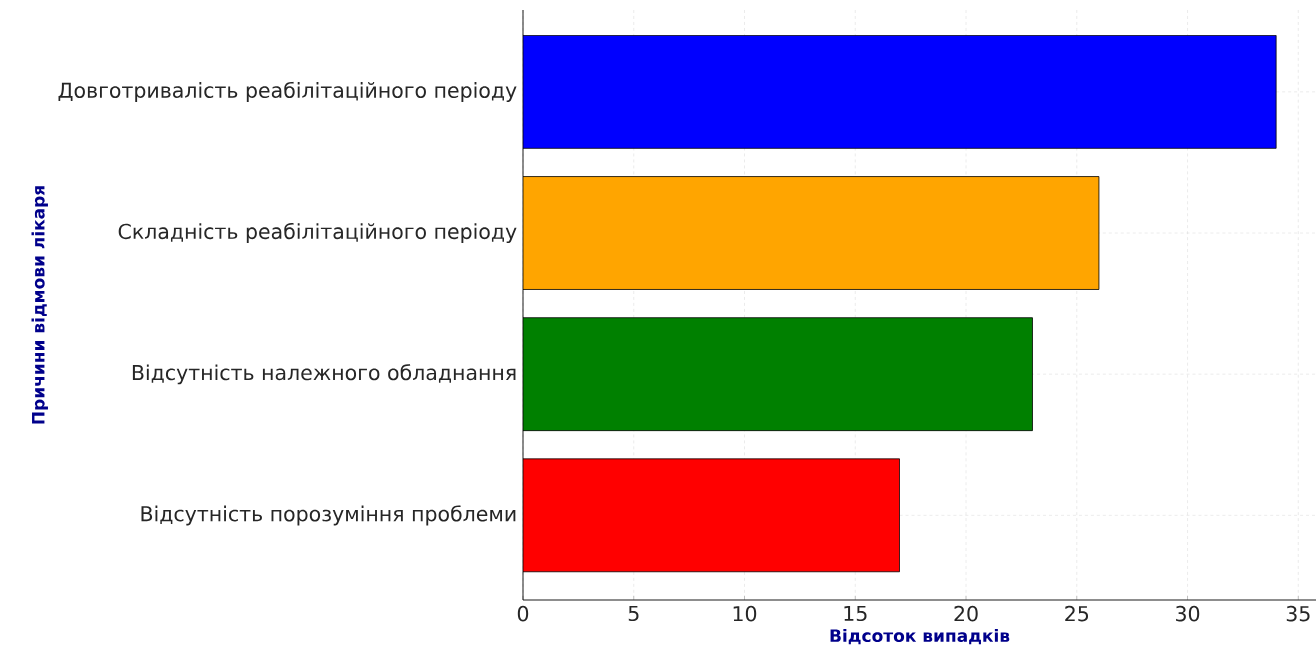 The width and height of the screenshot is (1316, 650). What do you see at coordinates (287, 91) in the screenshot?
I see `y-tick-label: Довготривалість реабілітаційного періоду` at bounding box center [287, 91].